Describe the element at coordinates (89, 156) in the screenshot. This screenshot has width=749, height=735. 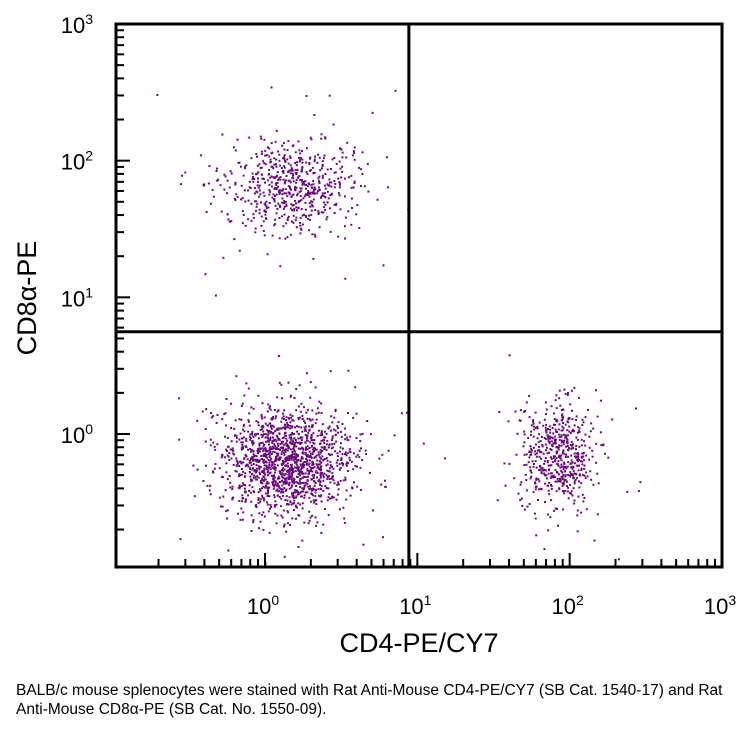
I see `y-tick-exponent: 2` at that location.